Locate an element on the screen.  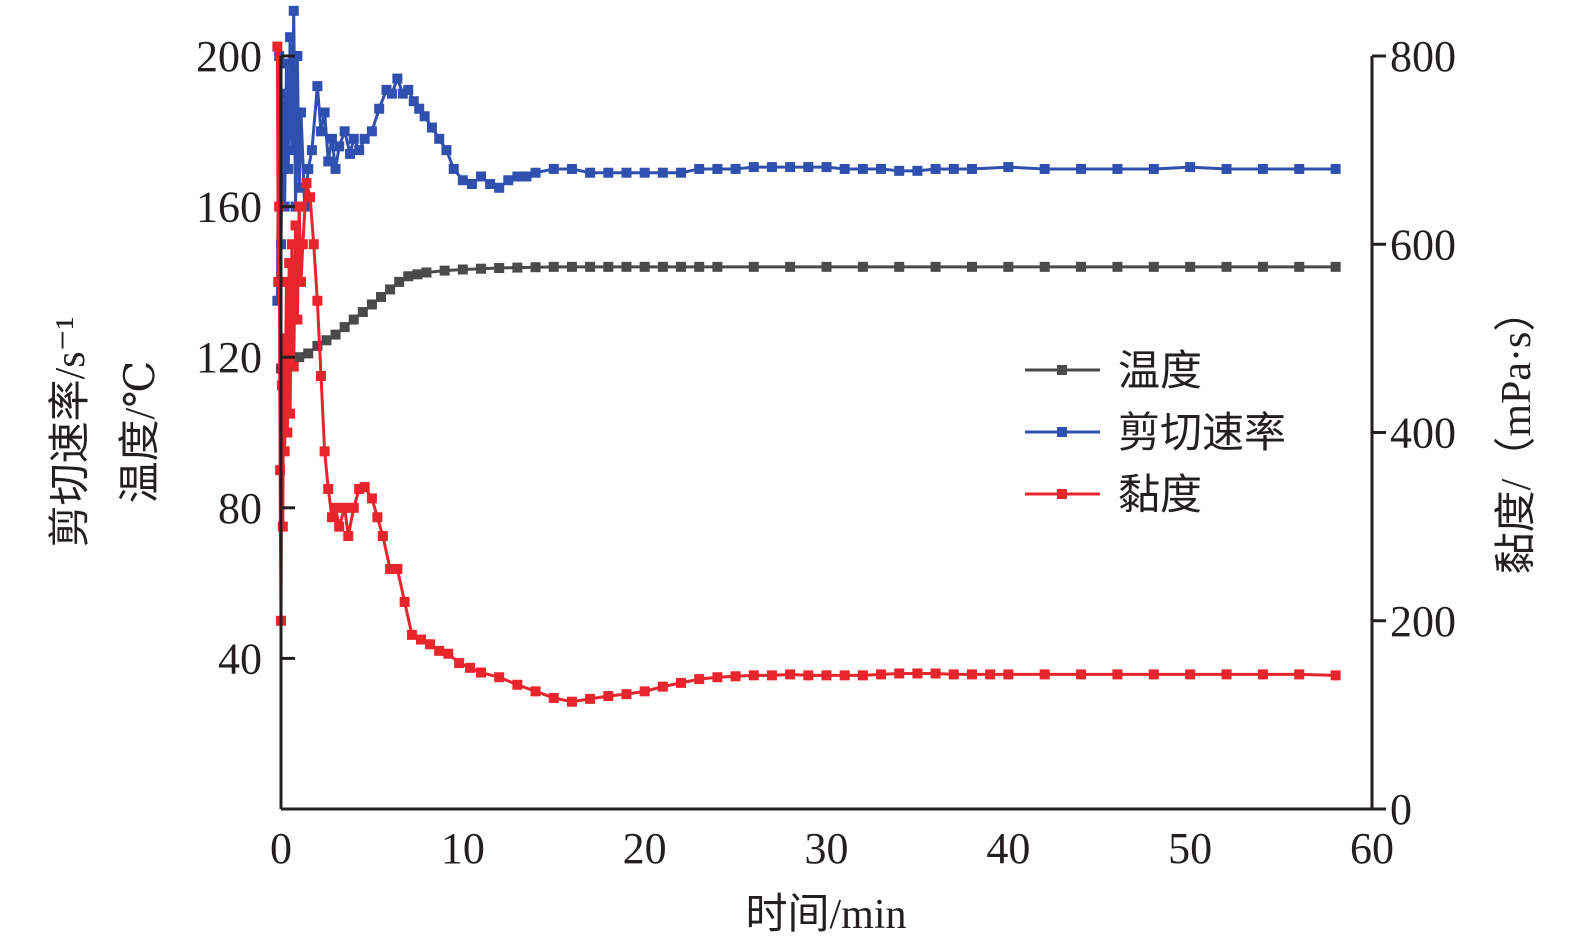
y-right-tick-label: 0 is located at coordinates (1401, 809).